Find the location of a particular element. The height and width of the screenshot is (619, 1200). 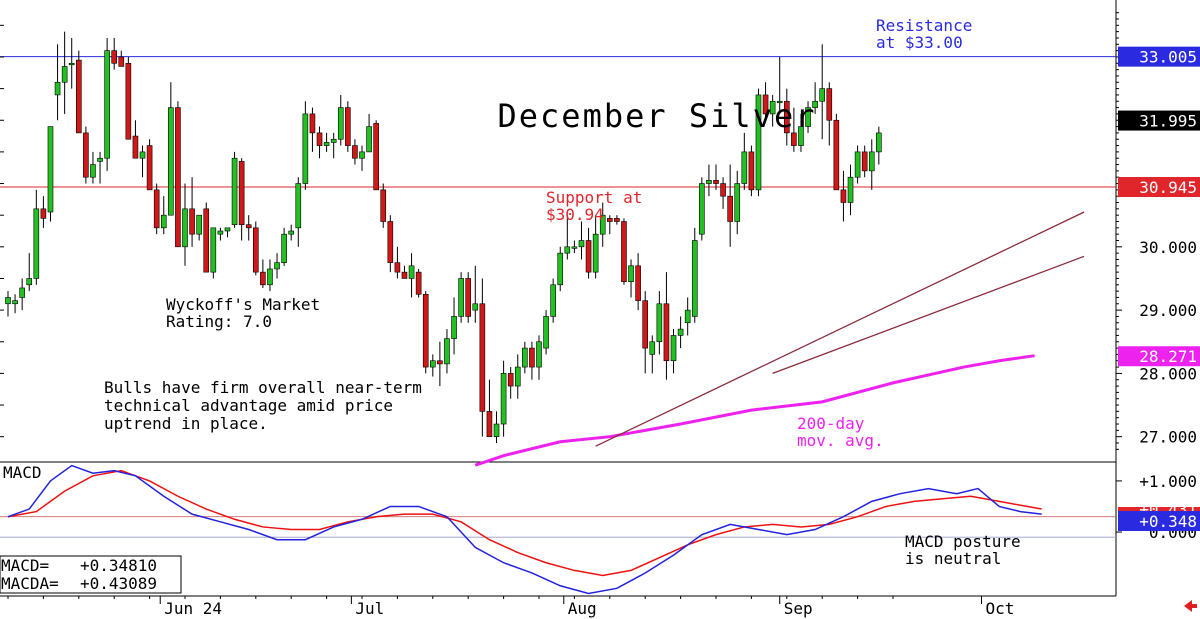

x-tick-label: Jun 24 is located at coordinates (193, 608).